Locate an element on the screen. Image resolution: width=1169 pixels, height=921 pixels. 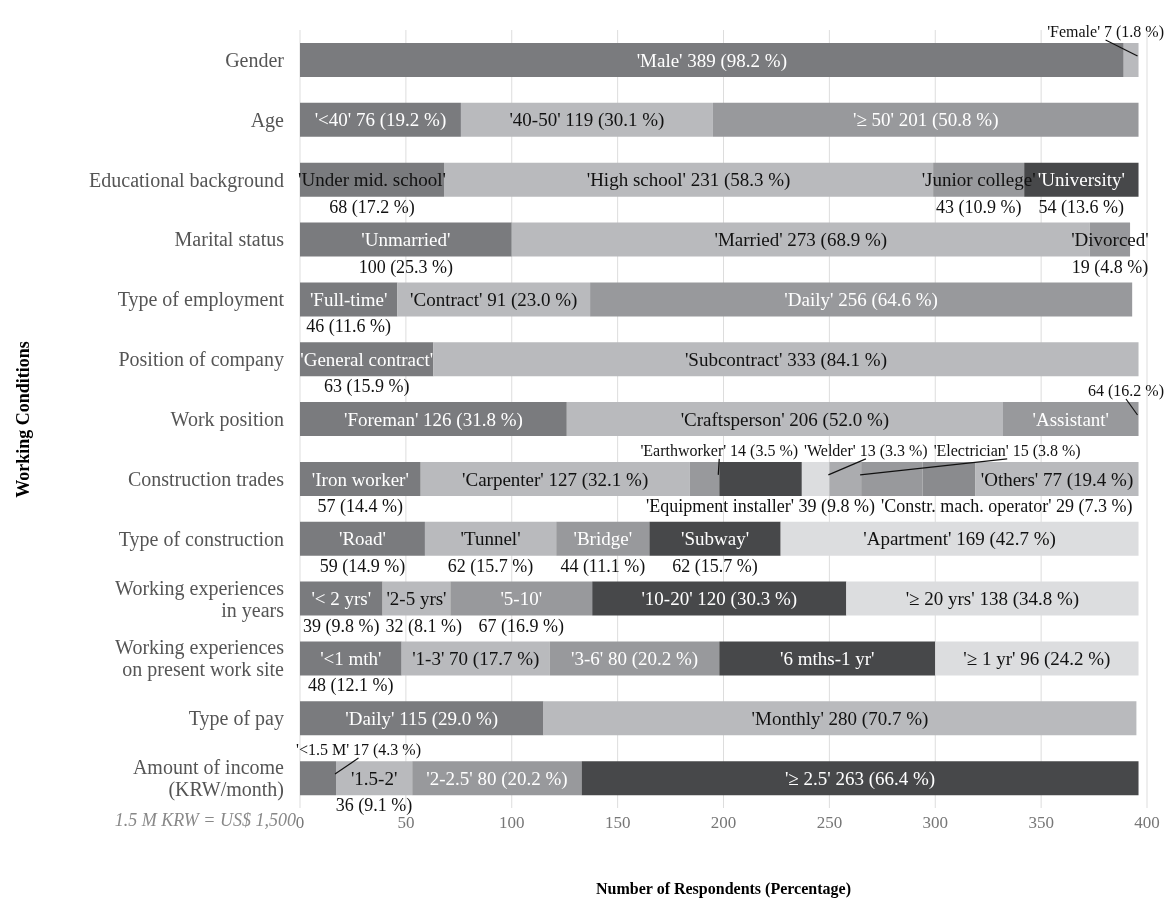
y-tick-label: Gender is located at coordinates (255, 59).